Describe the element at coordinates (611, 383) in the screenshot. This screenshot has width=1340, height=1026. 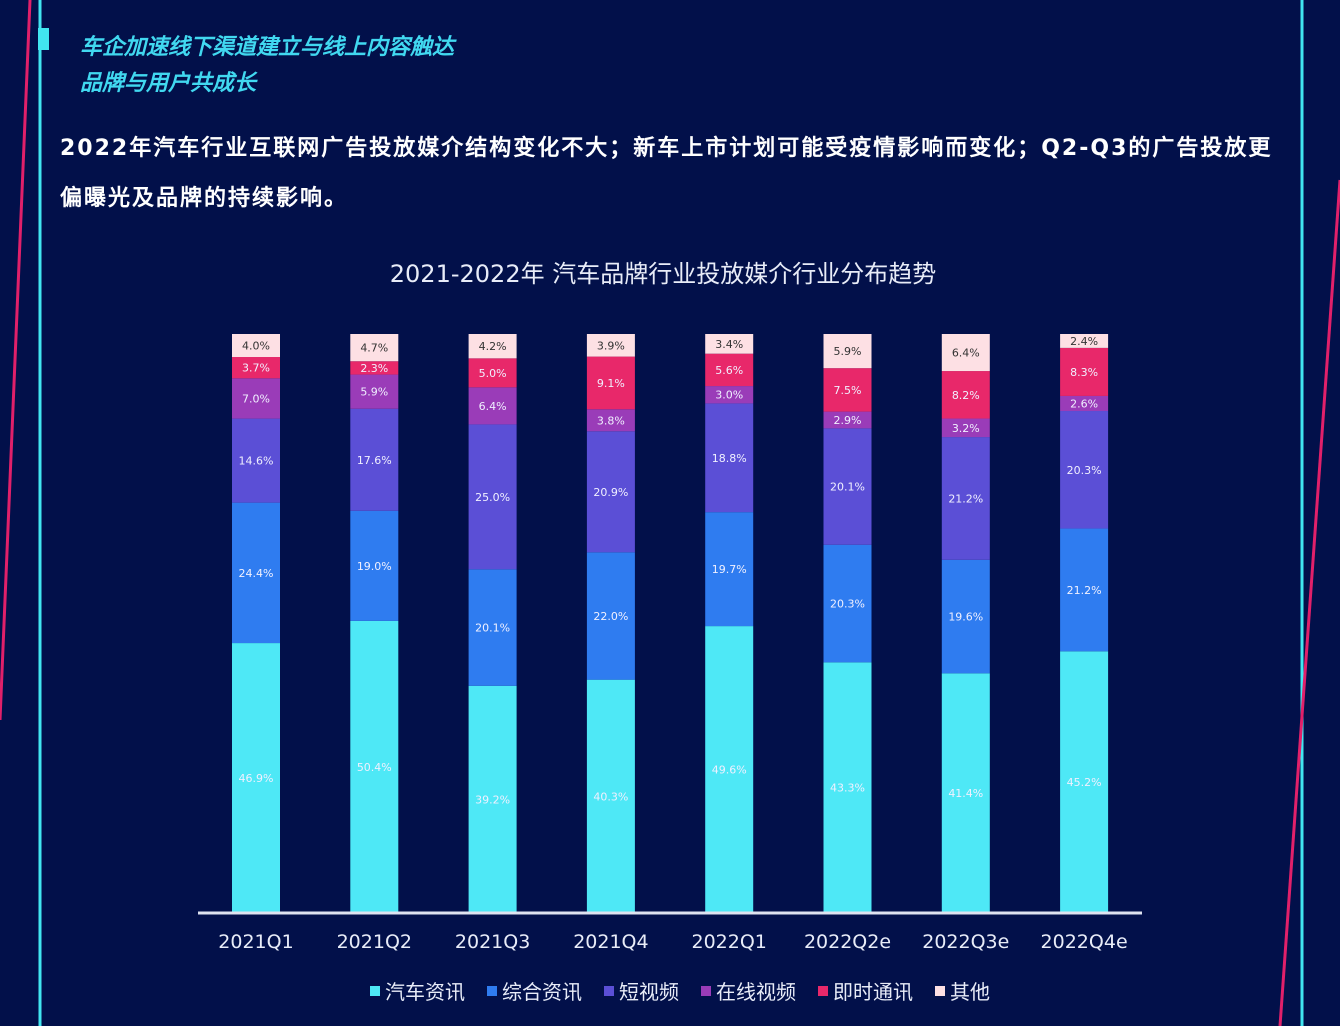
I see `data-label: 9.1%` at that location.